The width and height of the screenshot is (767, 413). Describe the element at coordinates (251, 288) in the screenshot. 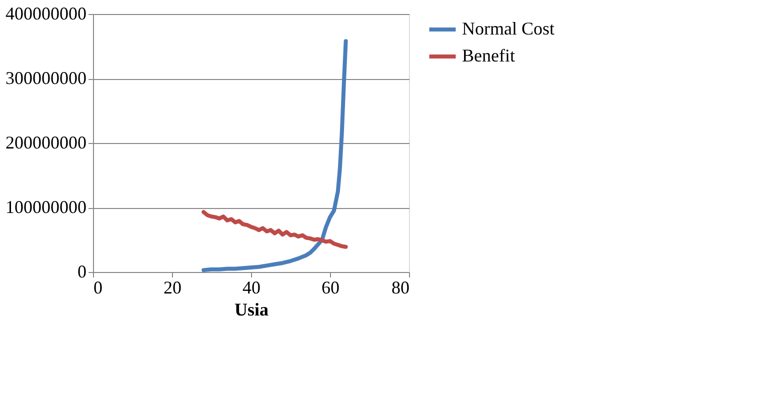

I see `x-tick-label: 40` at that location.